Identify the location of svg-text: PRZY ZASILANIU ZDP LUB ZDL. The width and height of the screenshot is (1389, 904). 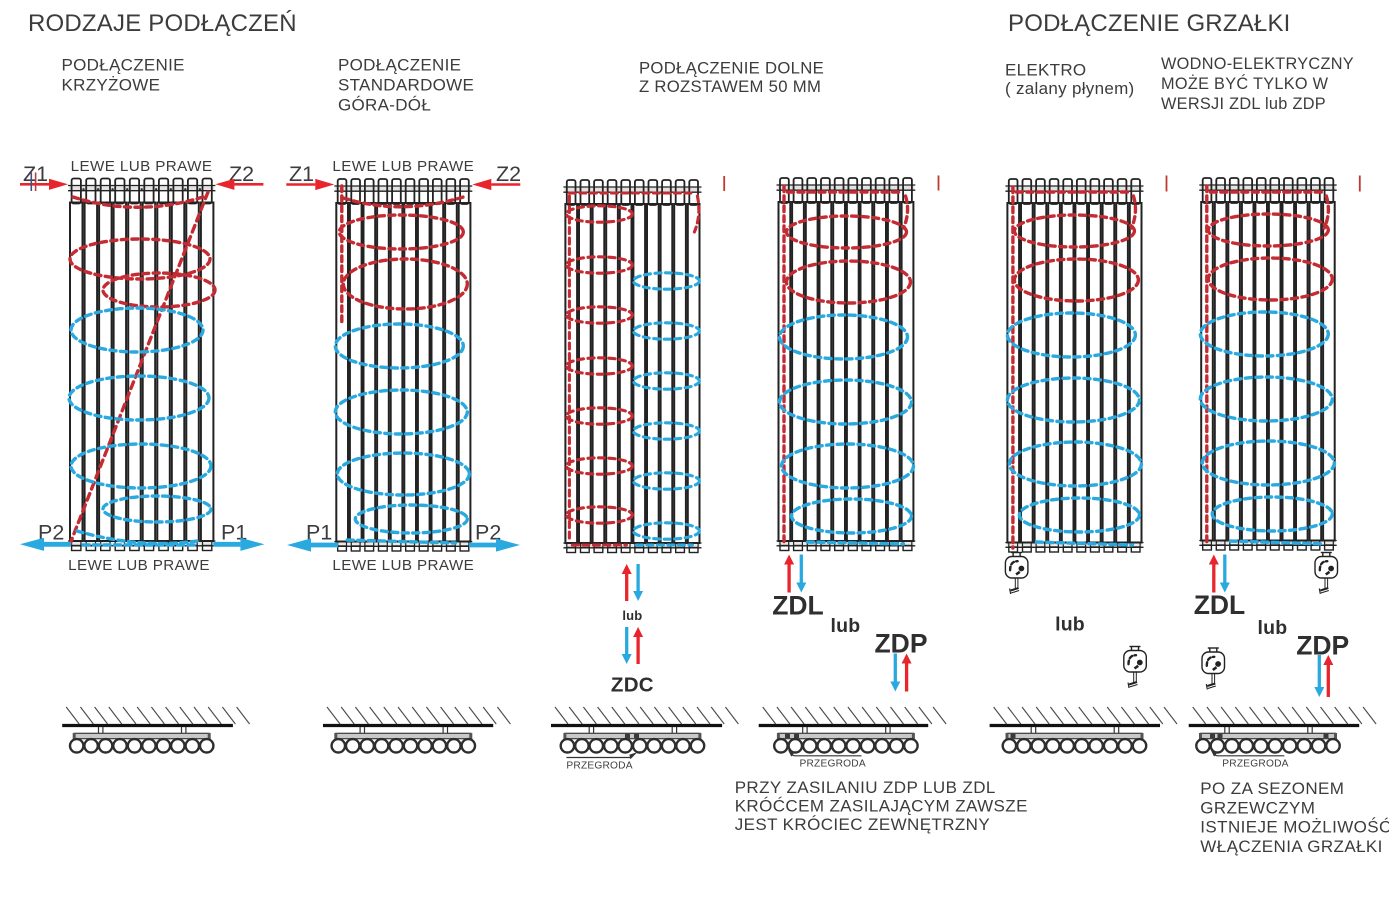
(865, 787).